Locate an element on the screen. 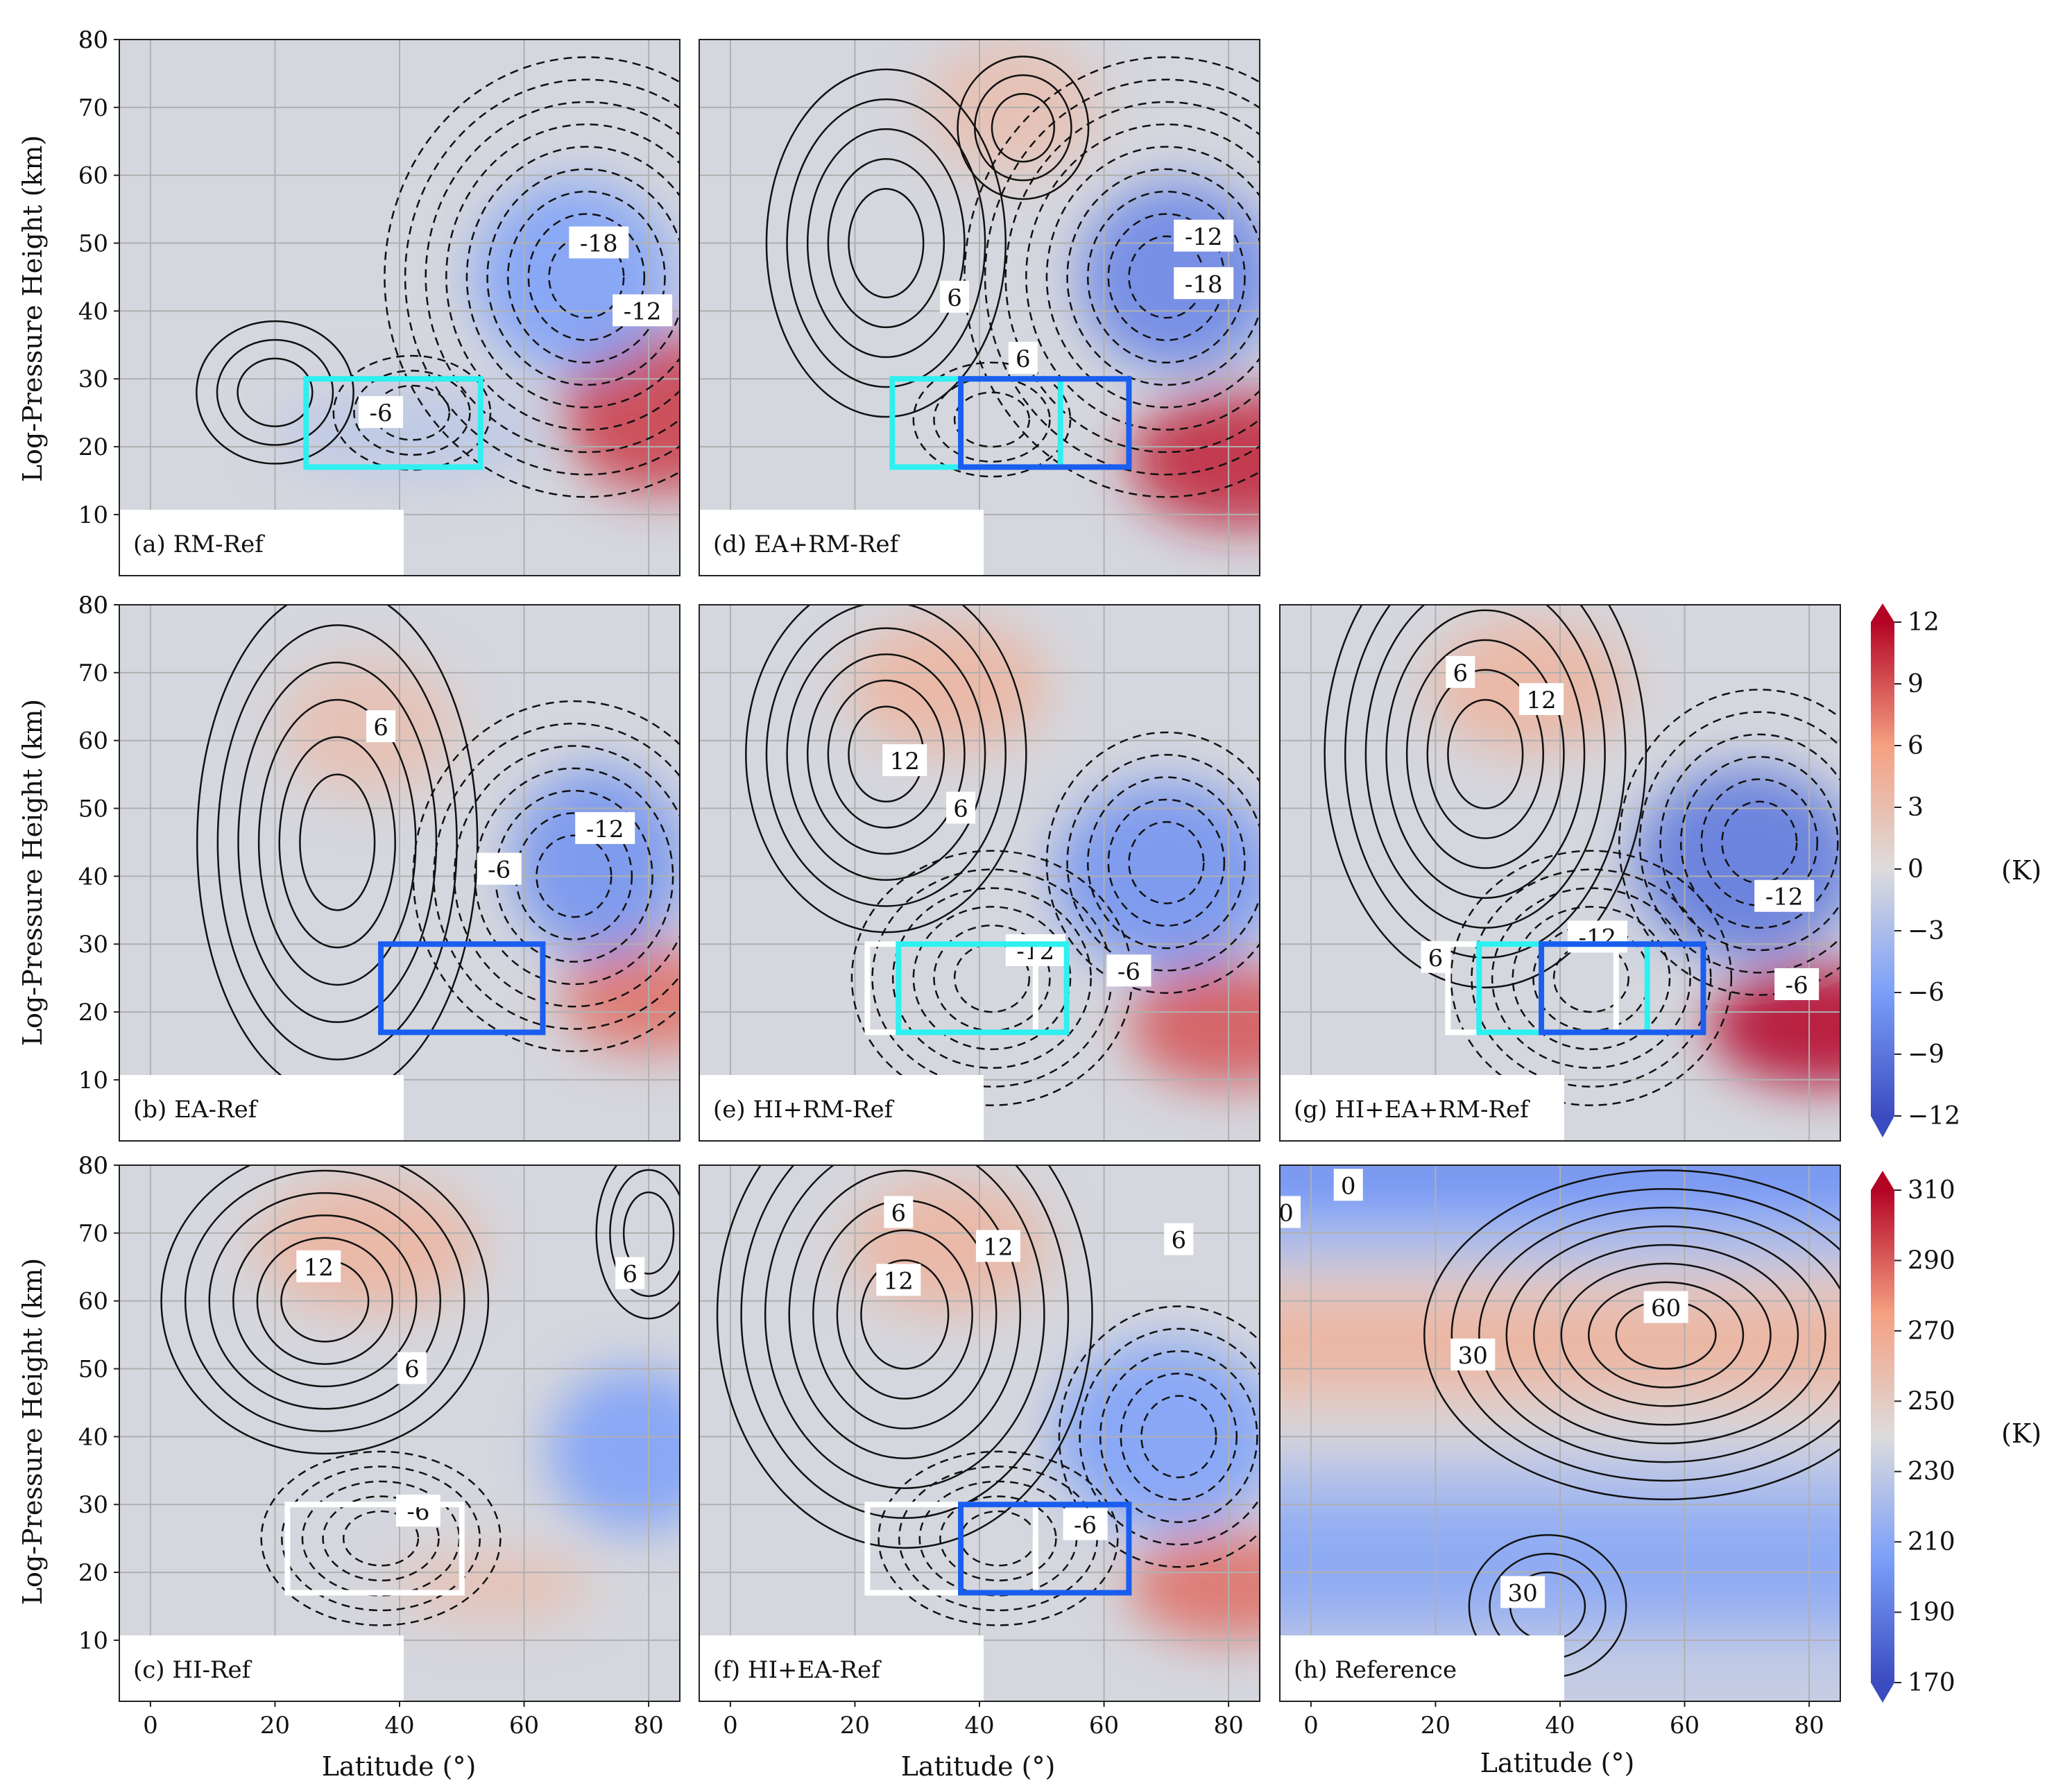 This screenshot has width=2072, height=1788. y-tick-label: 40 is located at coordinates (93, 311).